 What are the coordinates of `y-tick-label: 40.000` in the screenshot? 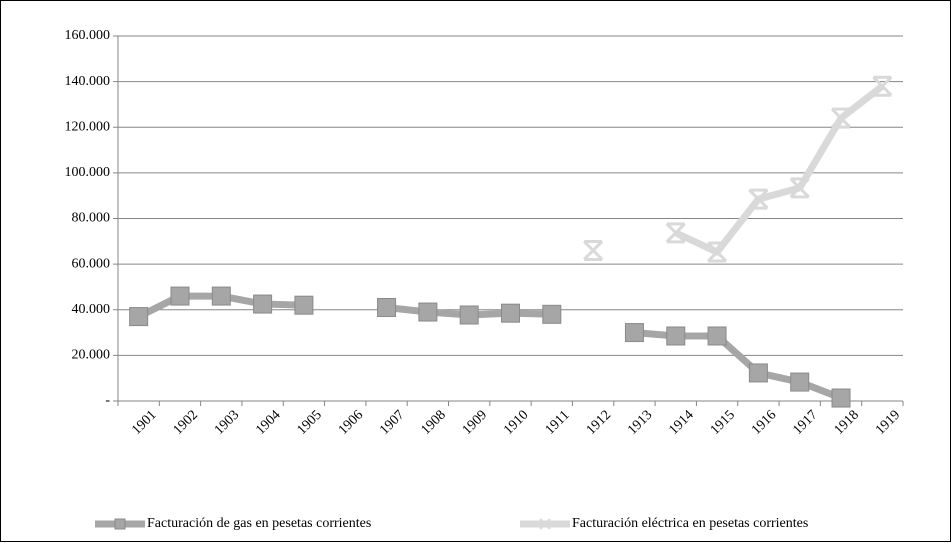 It's located at (91, 309).